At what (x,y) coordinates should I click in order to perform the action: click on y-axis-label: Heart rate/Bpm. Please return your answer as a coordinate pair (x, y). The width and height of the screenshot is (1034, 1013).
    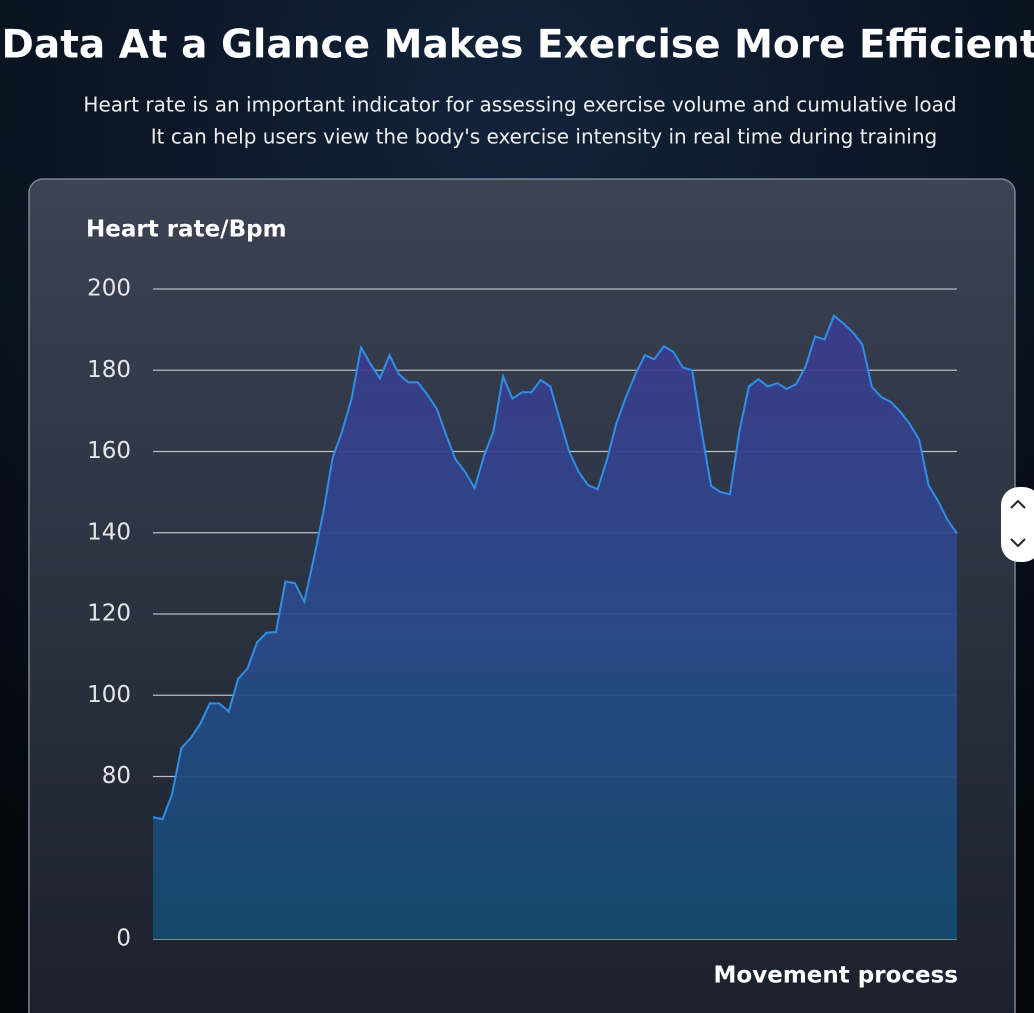
    Looking at the image, I should click on (186, 230).